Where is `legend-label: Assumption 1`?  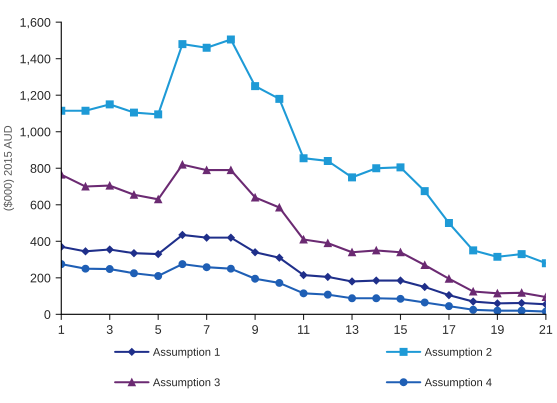
legend-label: Assumption 1 is located at coordinates (186, 353).